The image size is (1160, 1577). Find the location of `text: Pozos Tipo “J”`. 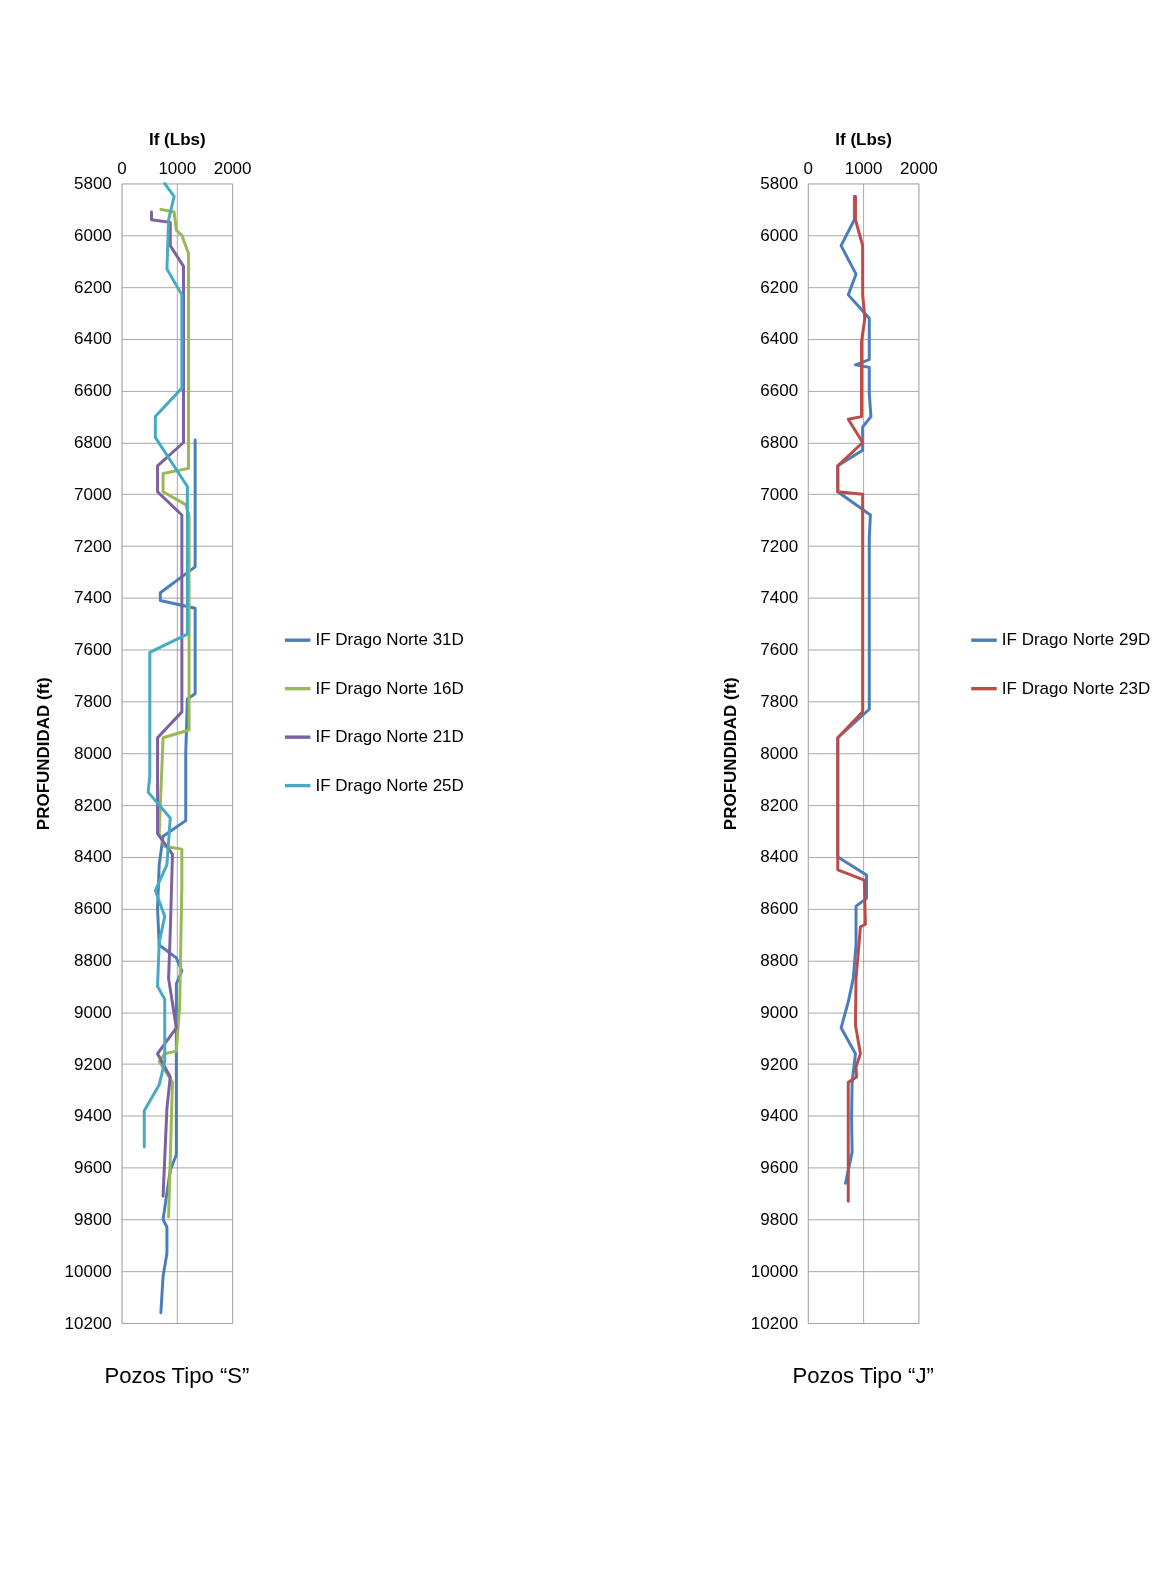

text: Pozos Tipo “J” is located at coordinates (863, 1376).